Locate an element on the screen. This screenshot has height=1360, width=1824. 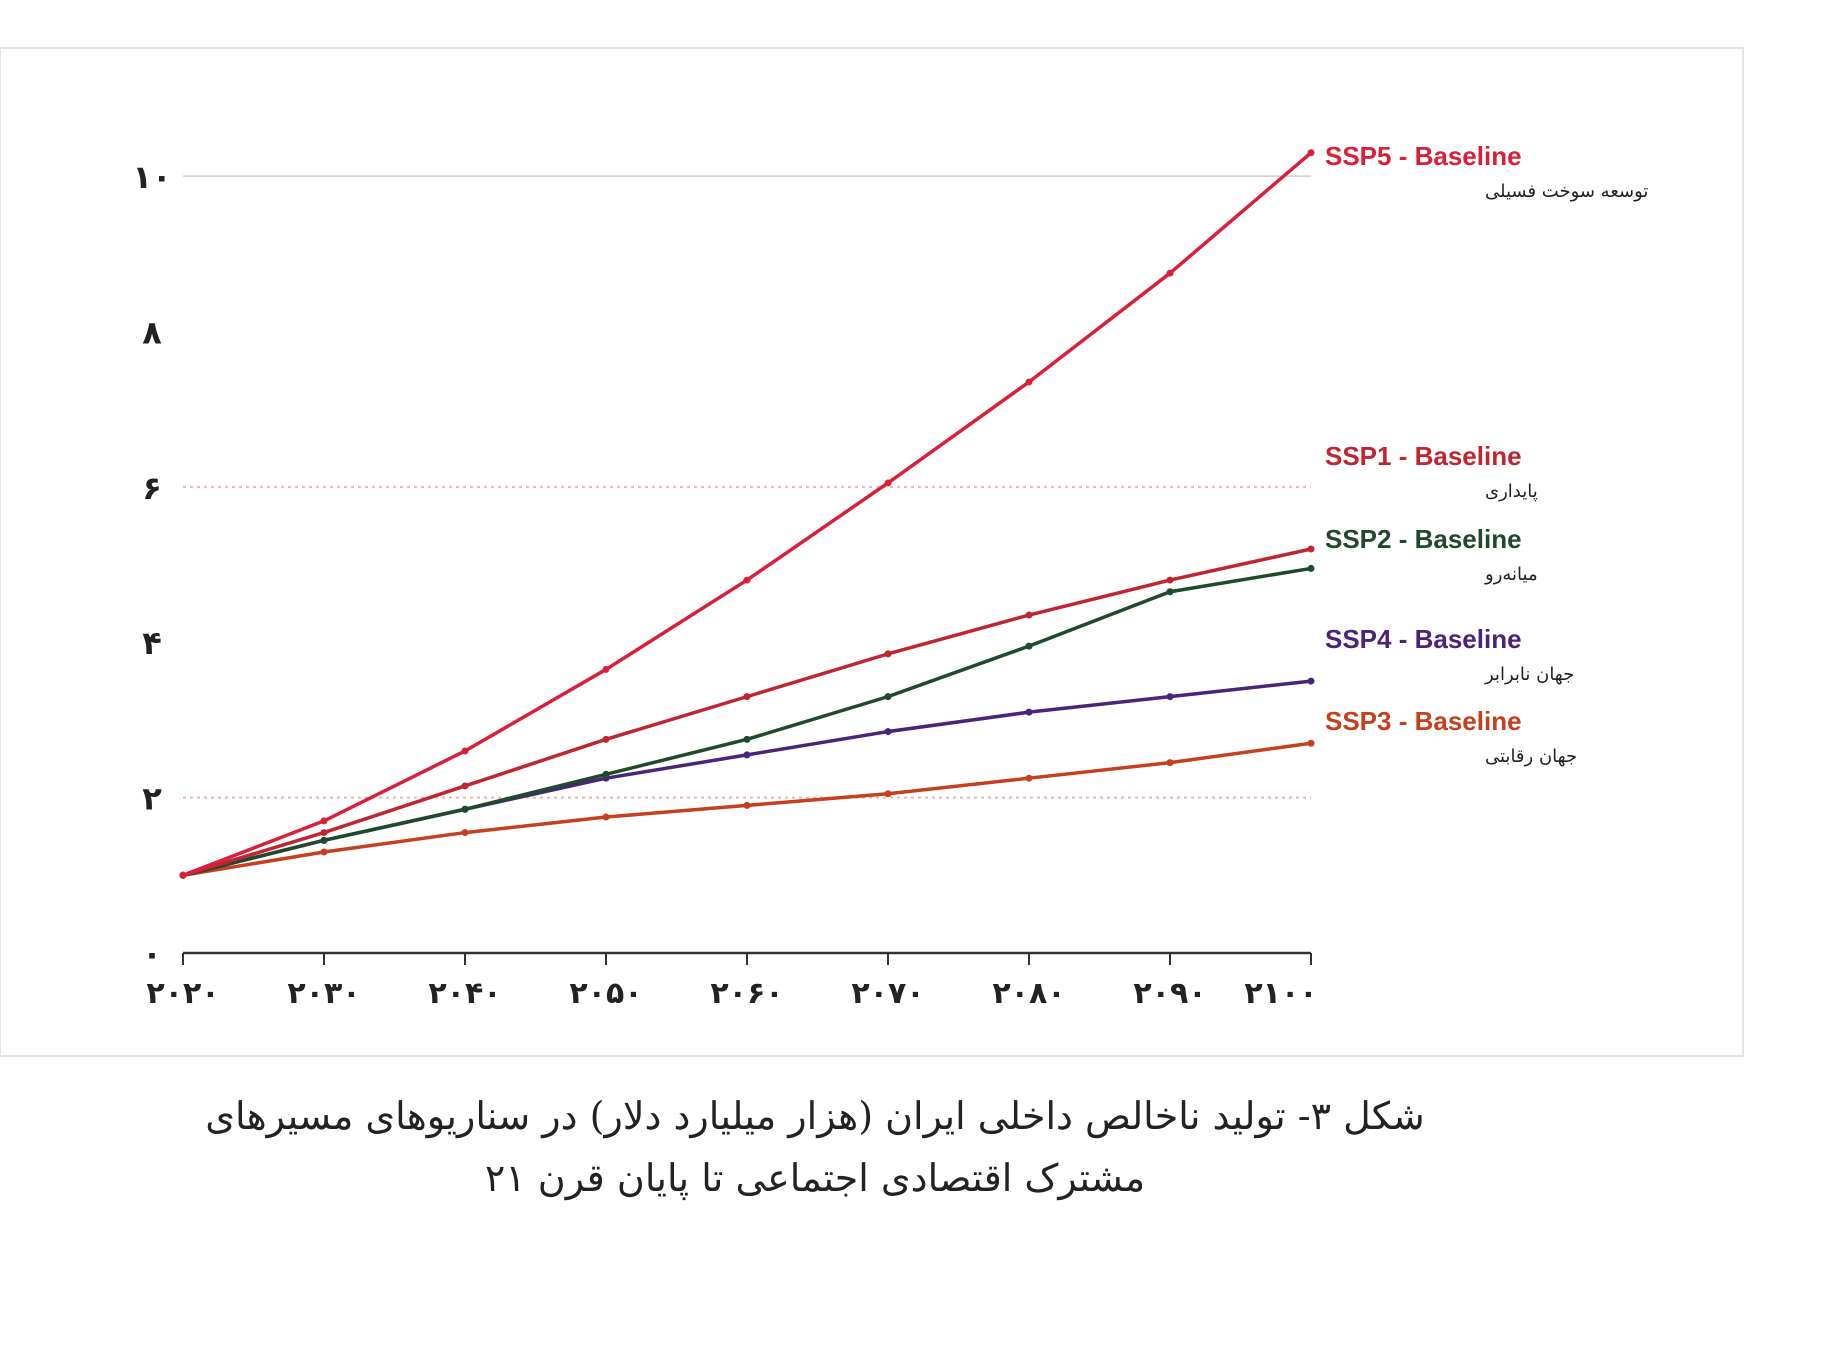
series-label: SSP2 - Baseline is located at coordinates (1423, 539).